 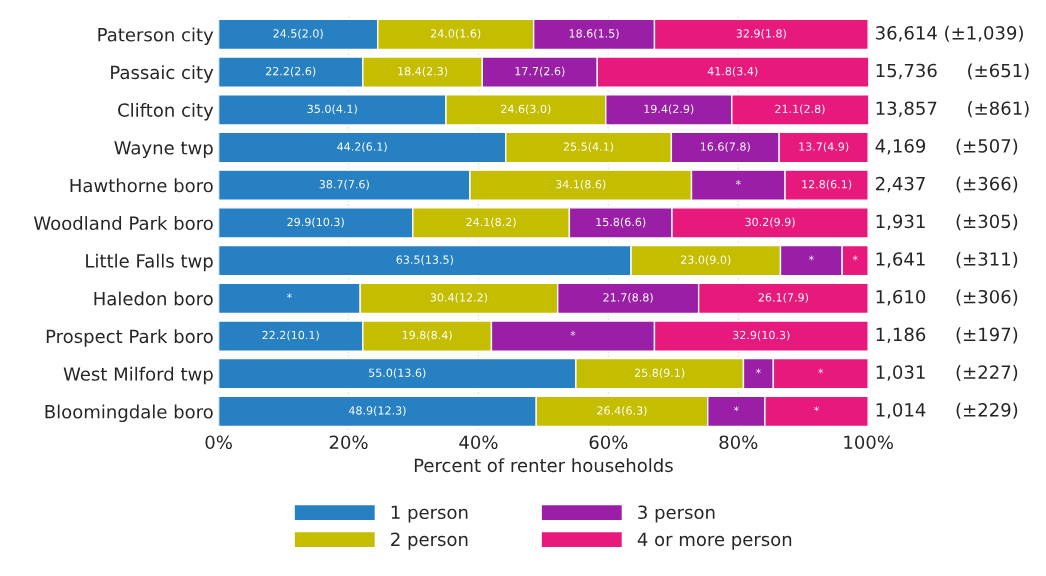 What do you see at coordinates (218, 442) in the screenshot?
I see `x-tick-label: 0%` at bounding box center [218, 442].